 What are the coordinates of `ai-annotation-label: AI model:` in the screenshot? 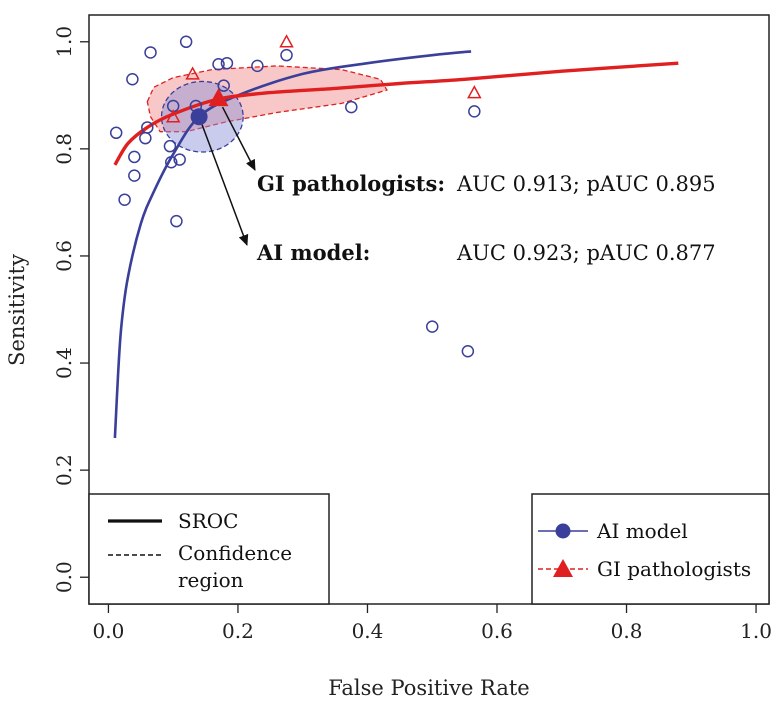 It's located at (313, 252).